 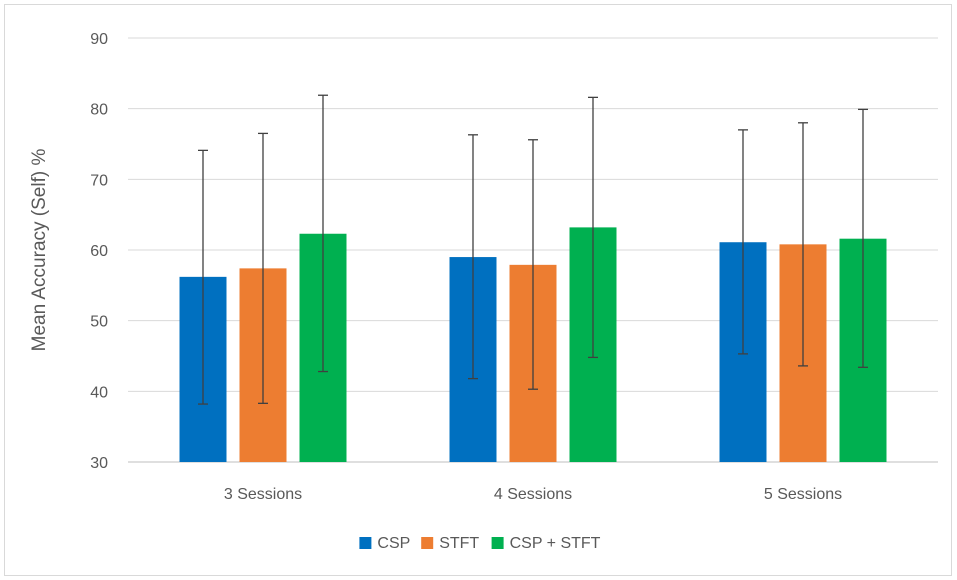 I want to click on x-tick-label: 3 Sessions, so click(x=263, y=494).